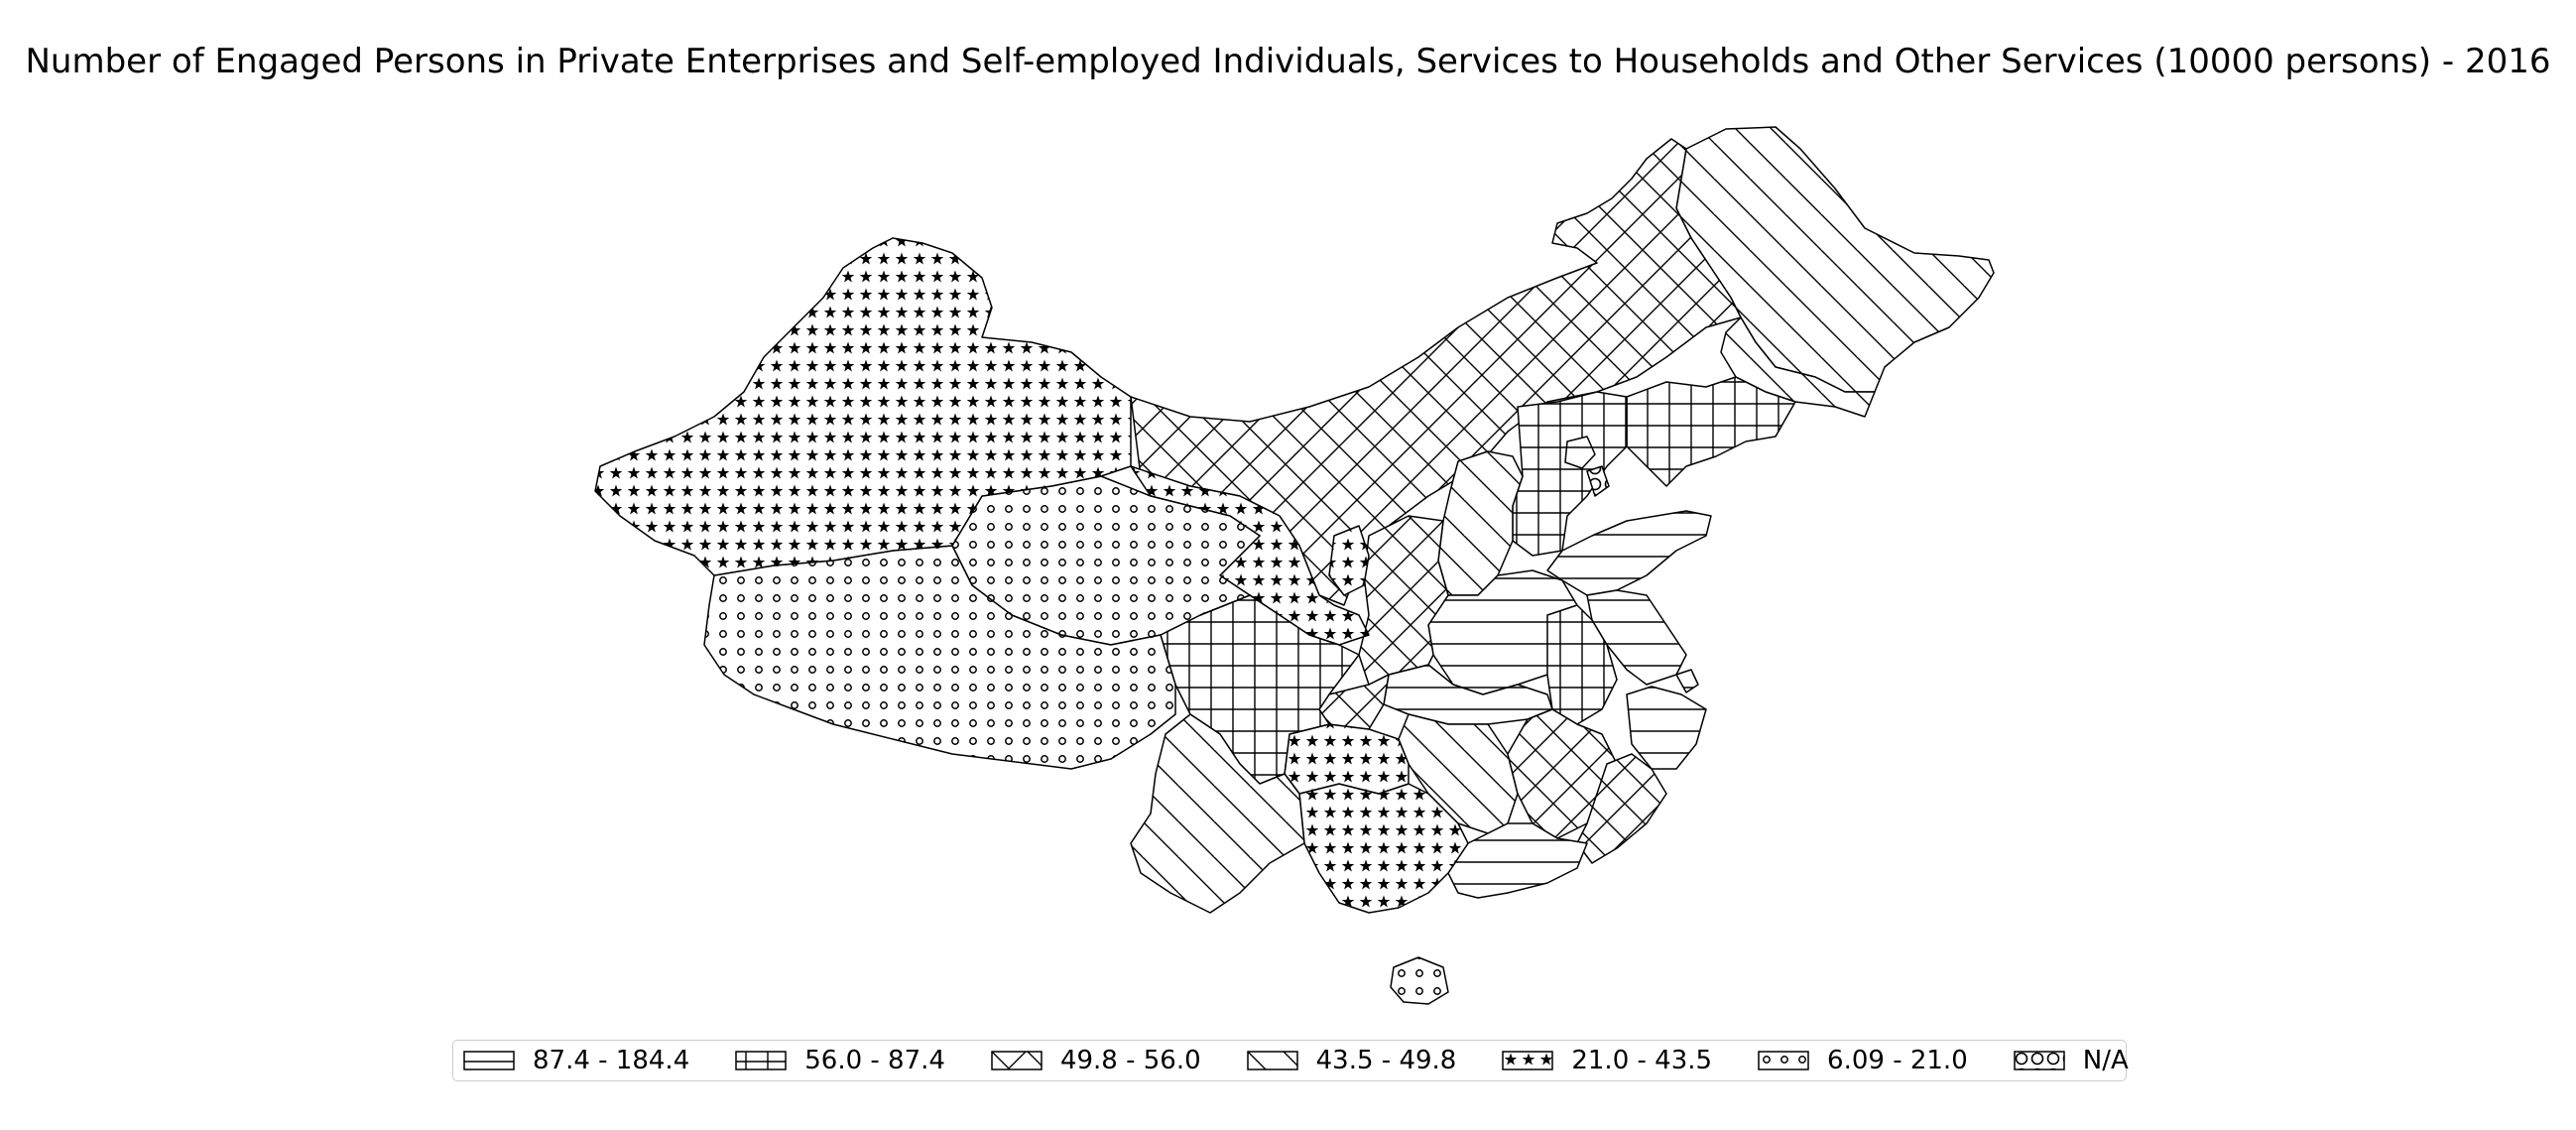 This screenshot has width=2576, height=1130. I want to click on legend-item: 56.0 - 87.4, so click(840, 1060).